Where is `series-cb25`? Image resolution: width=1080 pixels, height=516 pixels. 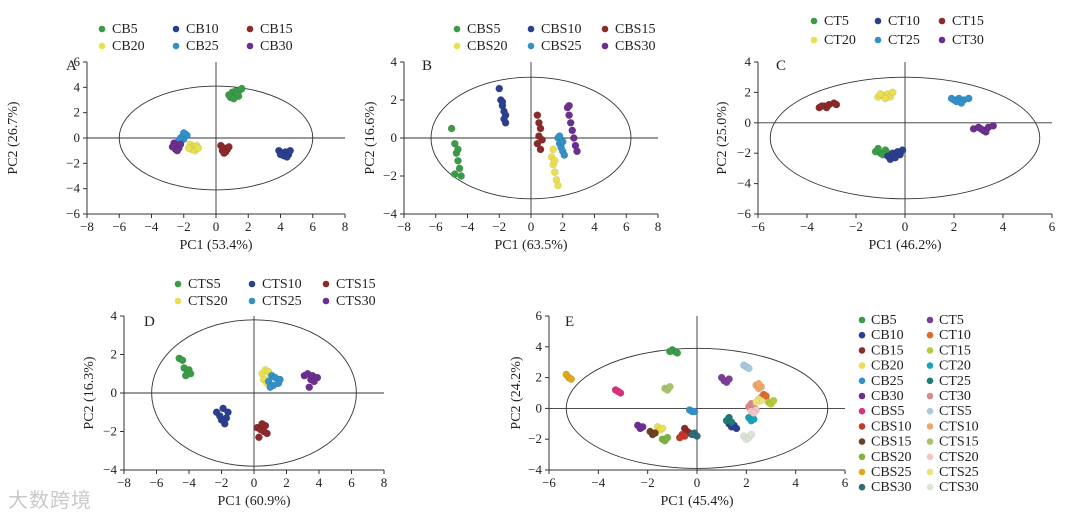 series-cb25 is located at coordinates (692, 411).